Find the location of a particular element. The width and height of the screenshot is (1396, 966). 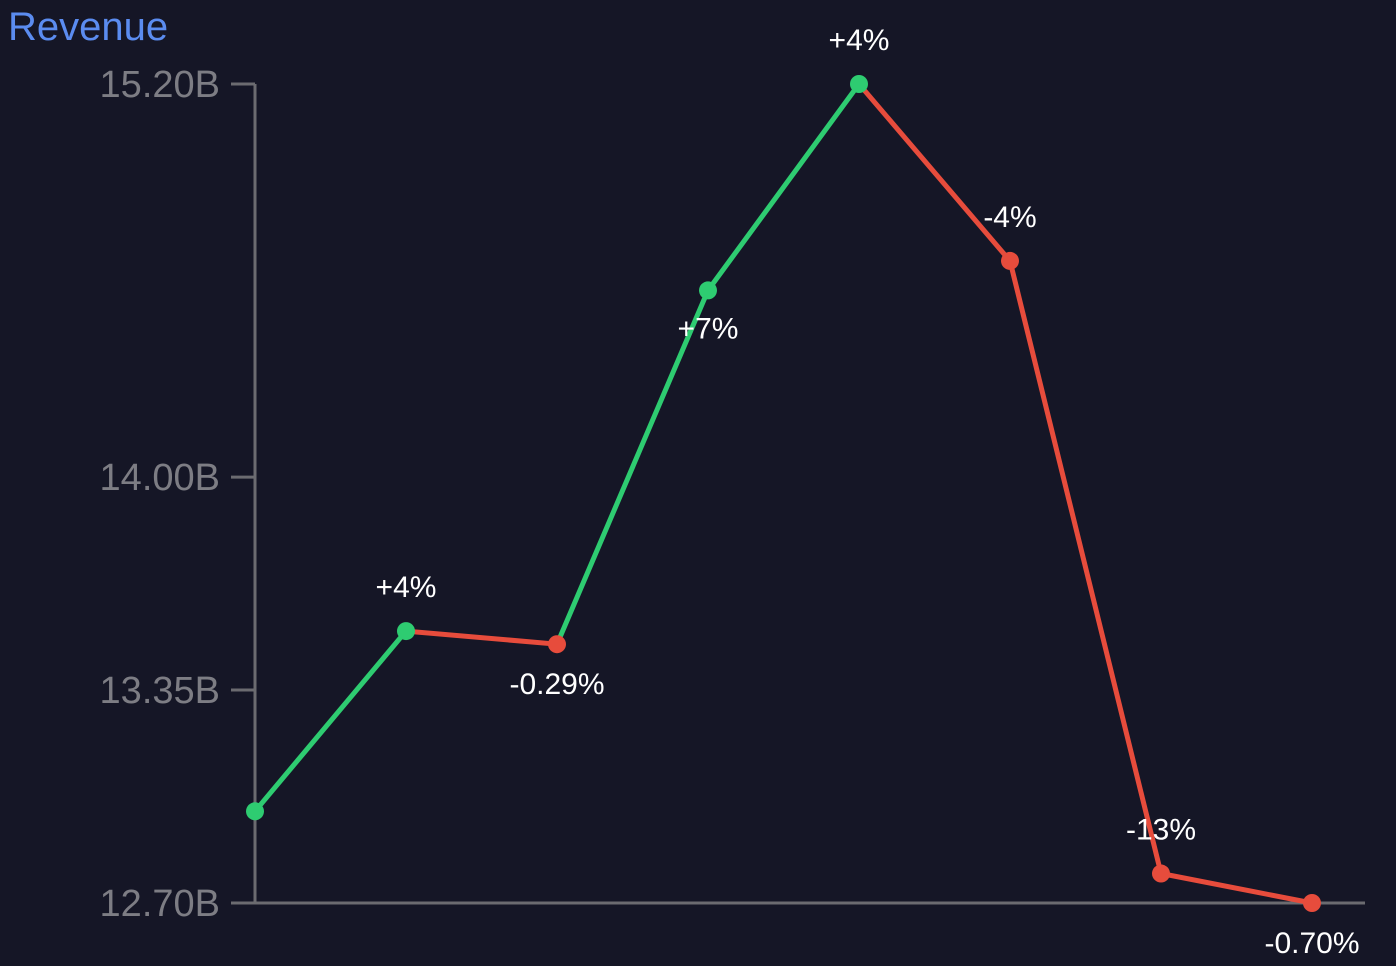

data-label: -0.70% is located at coordinates (1311, 943).